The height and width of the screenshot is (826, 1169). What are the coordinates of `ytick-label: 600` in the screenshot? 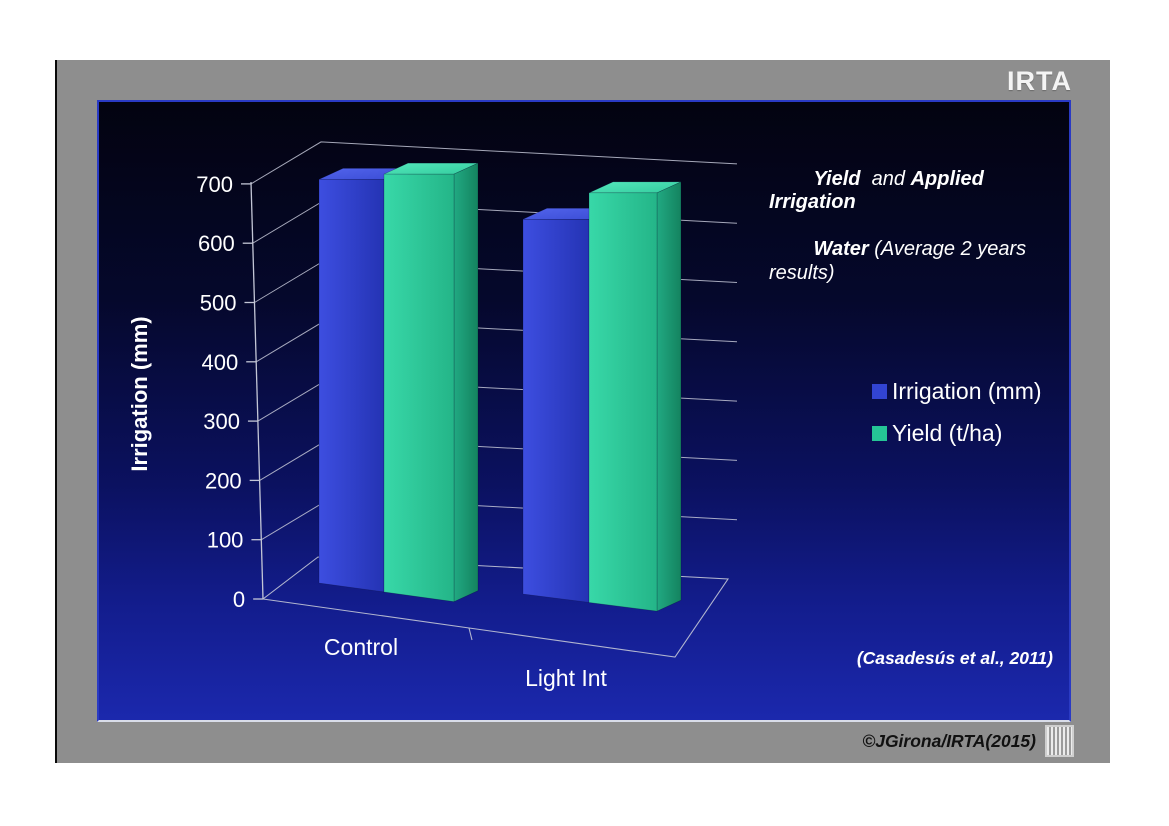 It's located at (216, 243).